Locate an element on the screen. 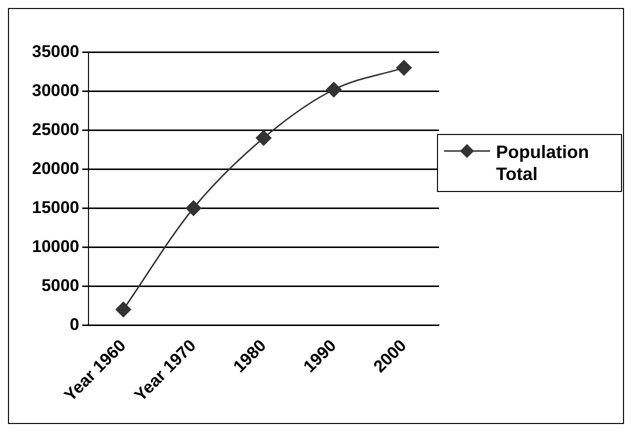 Image resolution: width=636 pixels, height=436 pixels. y-tick-label: 5000 is located at coordinates (60, 285).